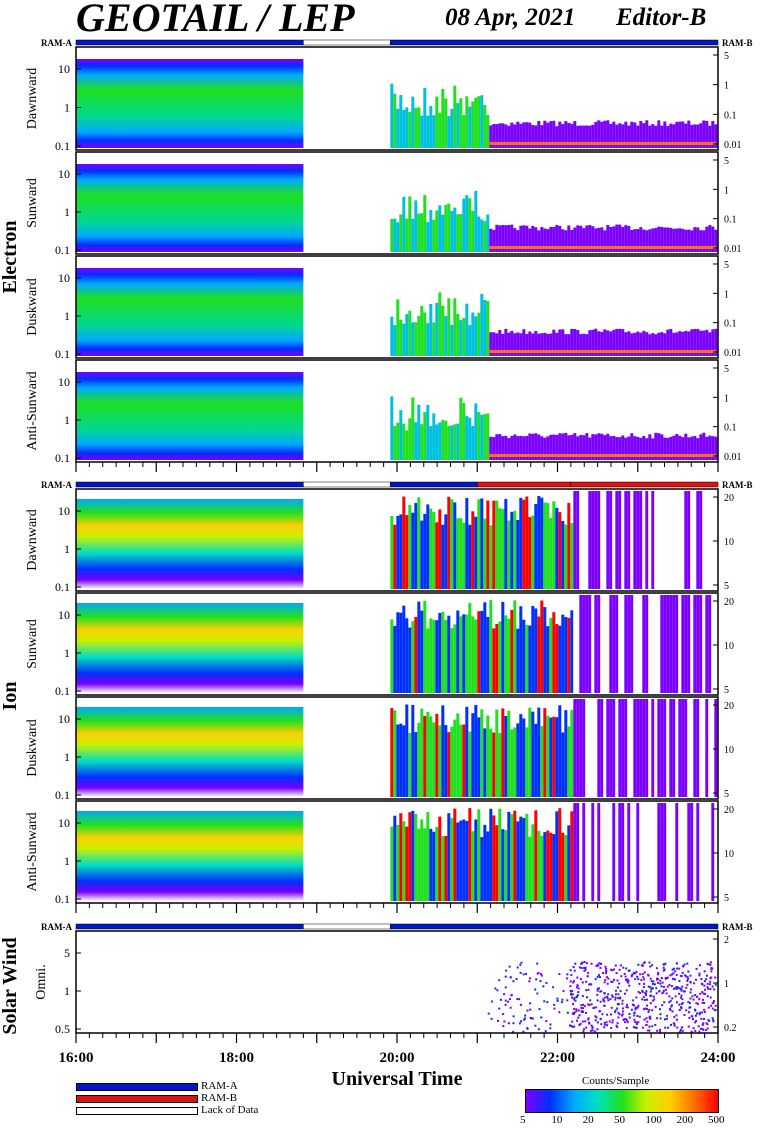 The height and width of the screenshot is (1128, 762). What do you see at coordinates (64, 615) in the screenshot?
I see `left-tick-label: 10` at bounding box center [64, 615].